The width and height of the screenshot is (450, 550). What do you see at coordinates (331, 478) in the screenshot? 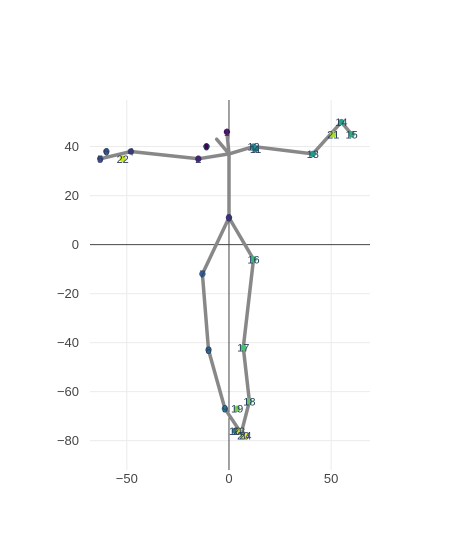
I see `x-tick-label: 50` at bounding box center [331, 478].